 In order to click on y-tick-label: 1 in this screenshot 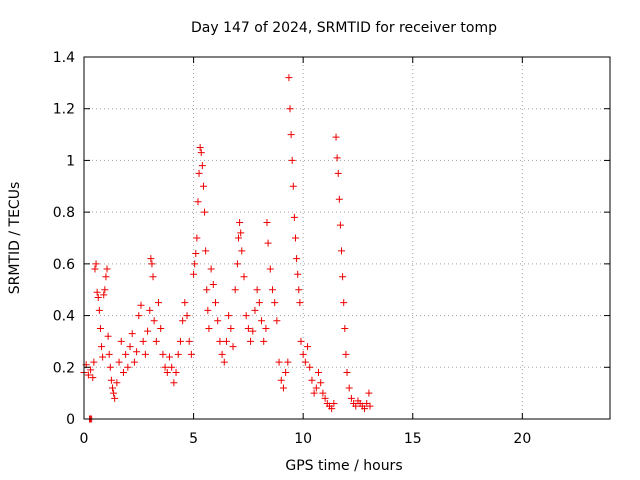, I will do `click(70, 161)`.